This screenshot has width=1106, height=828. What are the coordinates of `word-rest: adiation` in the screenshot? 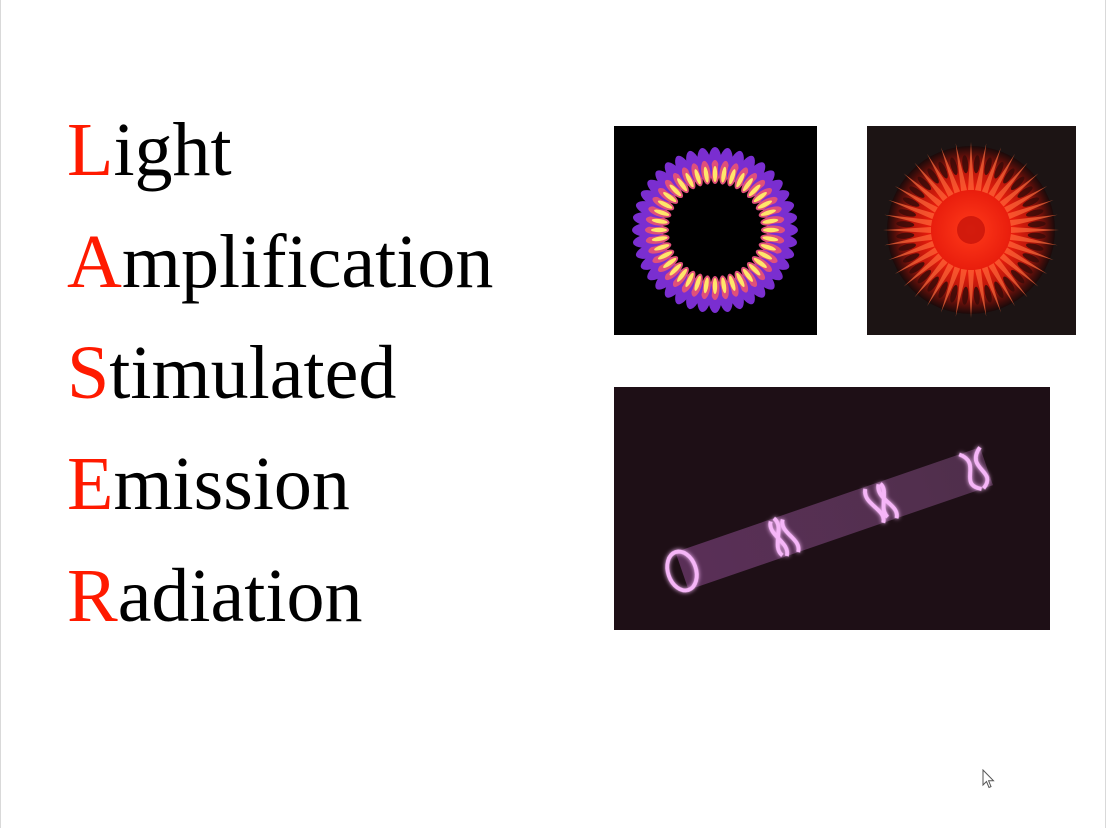 It's located at (240, 596).